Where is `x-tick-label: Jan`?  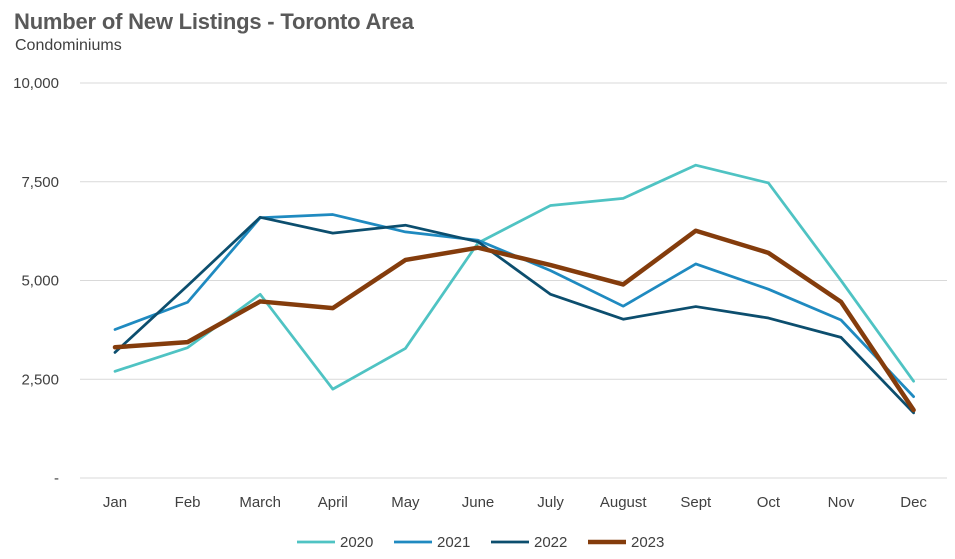 x-tick-label: Jan is located at coordinates (115, 502).